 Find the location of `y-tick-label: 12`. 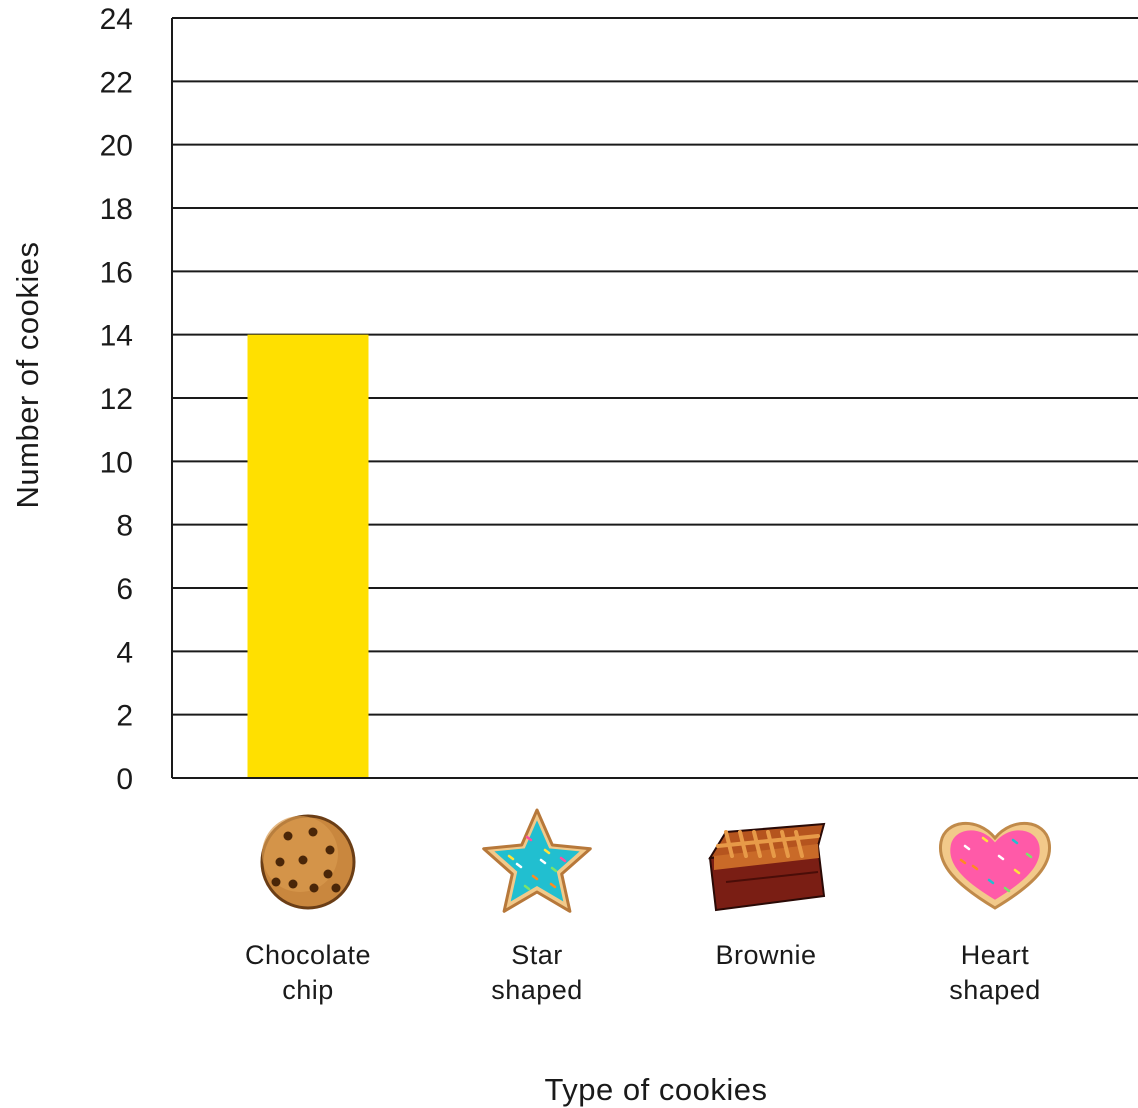

y-tick-label: 12 is located at coordinates (116, 399).